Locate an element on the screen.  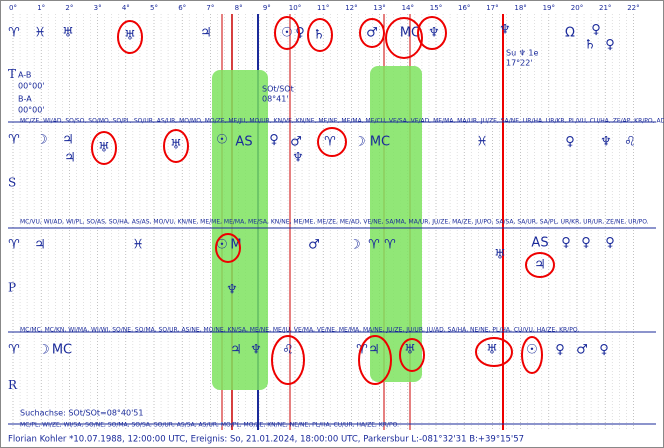
note: A-B is located at coordinates (24, 75).